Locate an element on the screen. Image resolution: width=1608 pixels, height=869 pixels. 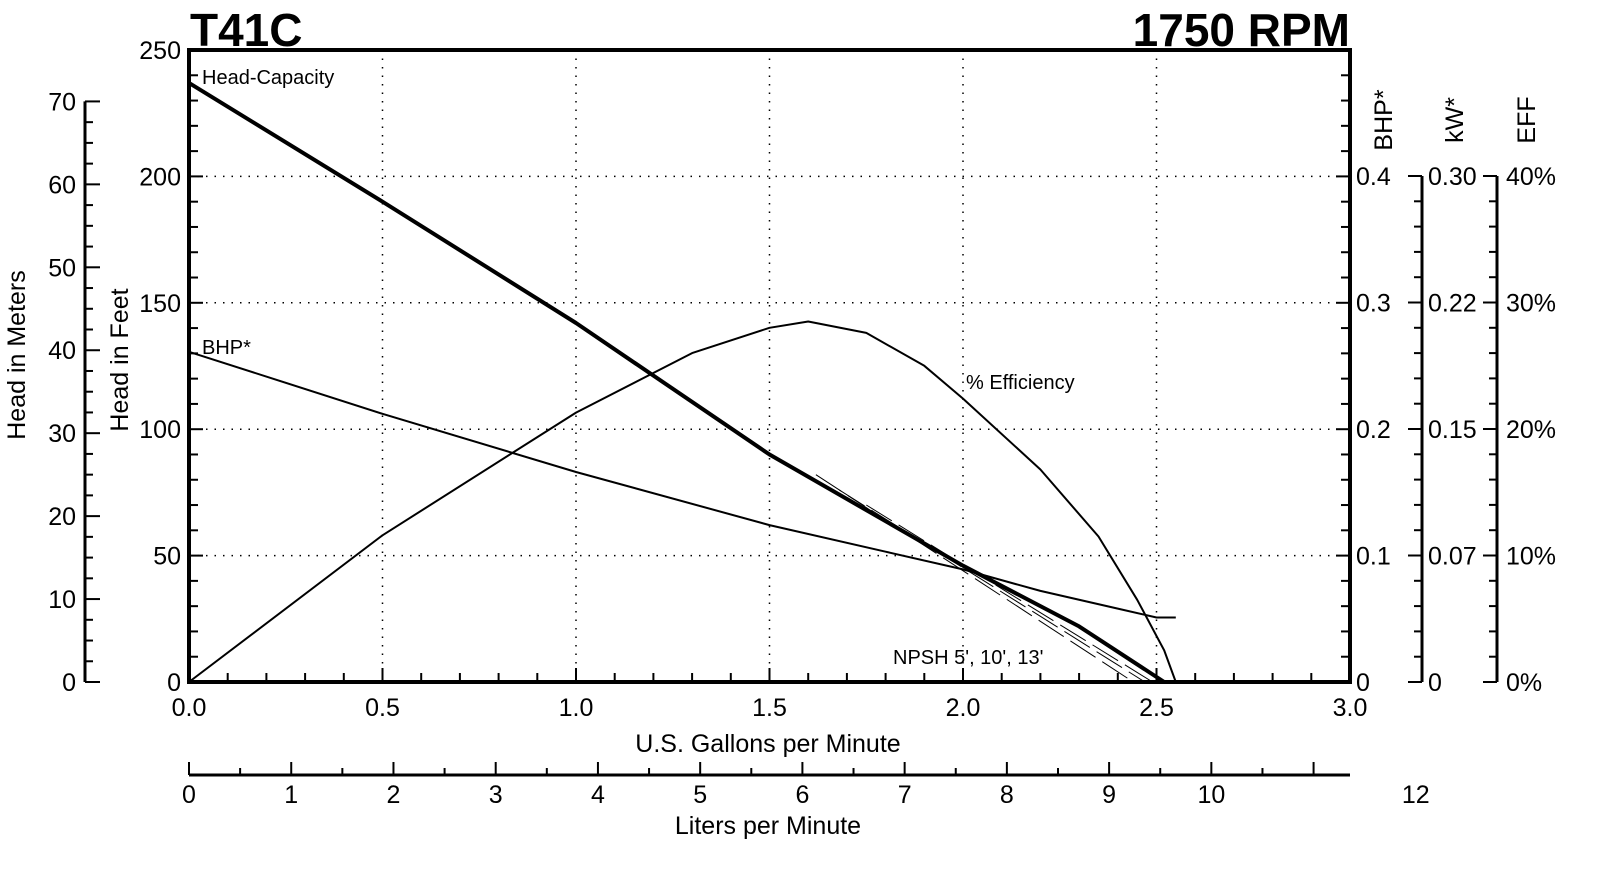
eff-tick-label: 20% is located at coordinates (1531, 430).